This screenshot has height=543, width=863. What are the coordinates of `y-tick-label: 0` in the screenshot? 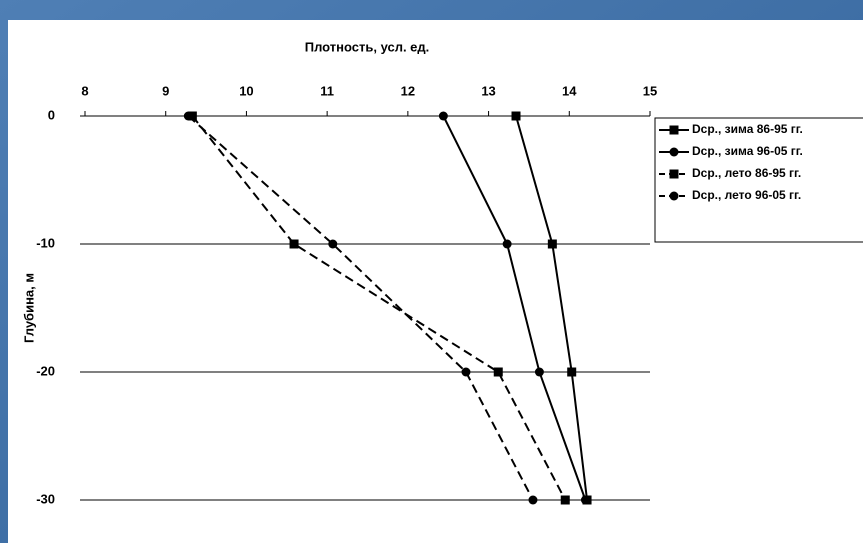 It's located at (51, 114).